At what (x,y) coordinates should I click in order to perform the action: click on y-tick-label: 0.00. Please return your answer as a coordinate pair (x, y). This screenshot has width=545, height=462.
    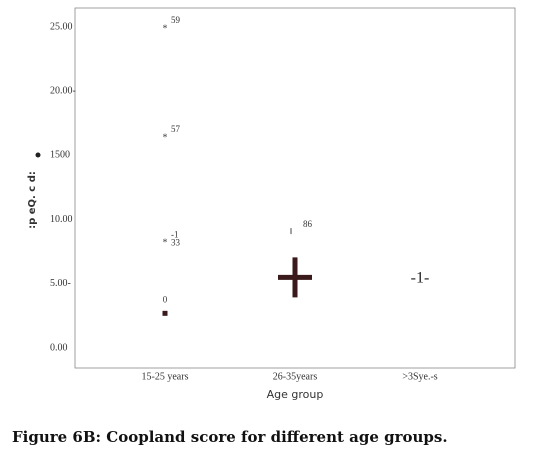
    Looking at the image, I should click on (59, 347).